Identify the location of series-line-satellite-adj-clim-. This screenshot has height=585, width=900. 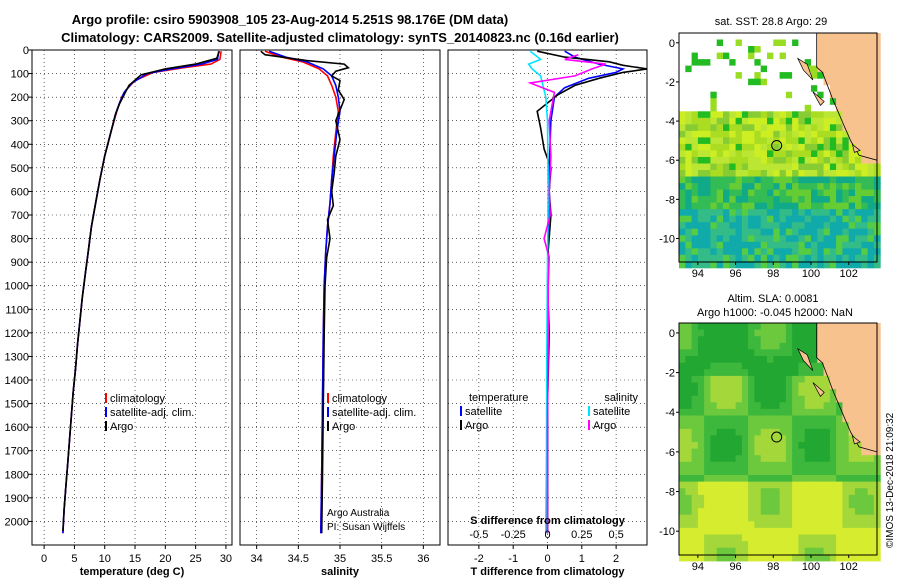
(141, 292).